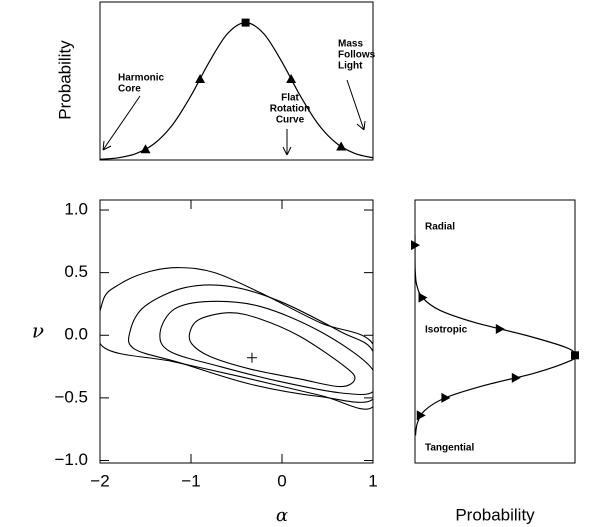 The height and width of the screenshot is (527, 592). What do you see at coordinates (290, 98) in the screenshot?
I see `annotation: Flat` at bounding box center [290, 98].